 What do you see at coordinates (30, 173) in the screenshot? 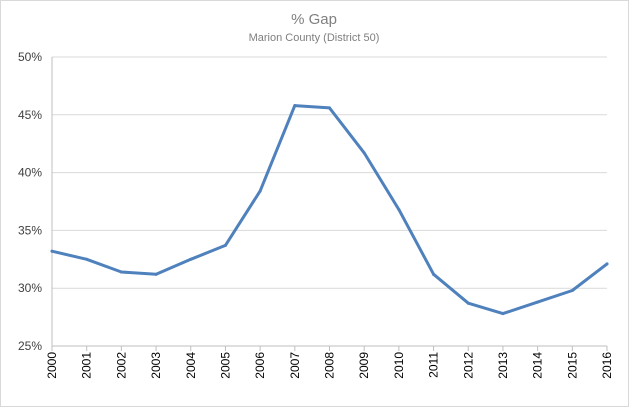
I see `y-tick-label: 40%` at bounding box center [30, 173].